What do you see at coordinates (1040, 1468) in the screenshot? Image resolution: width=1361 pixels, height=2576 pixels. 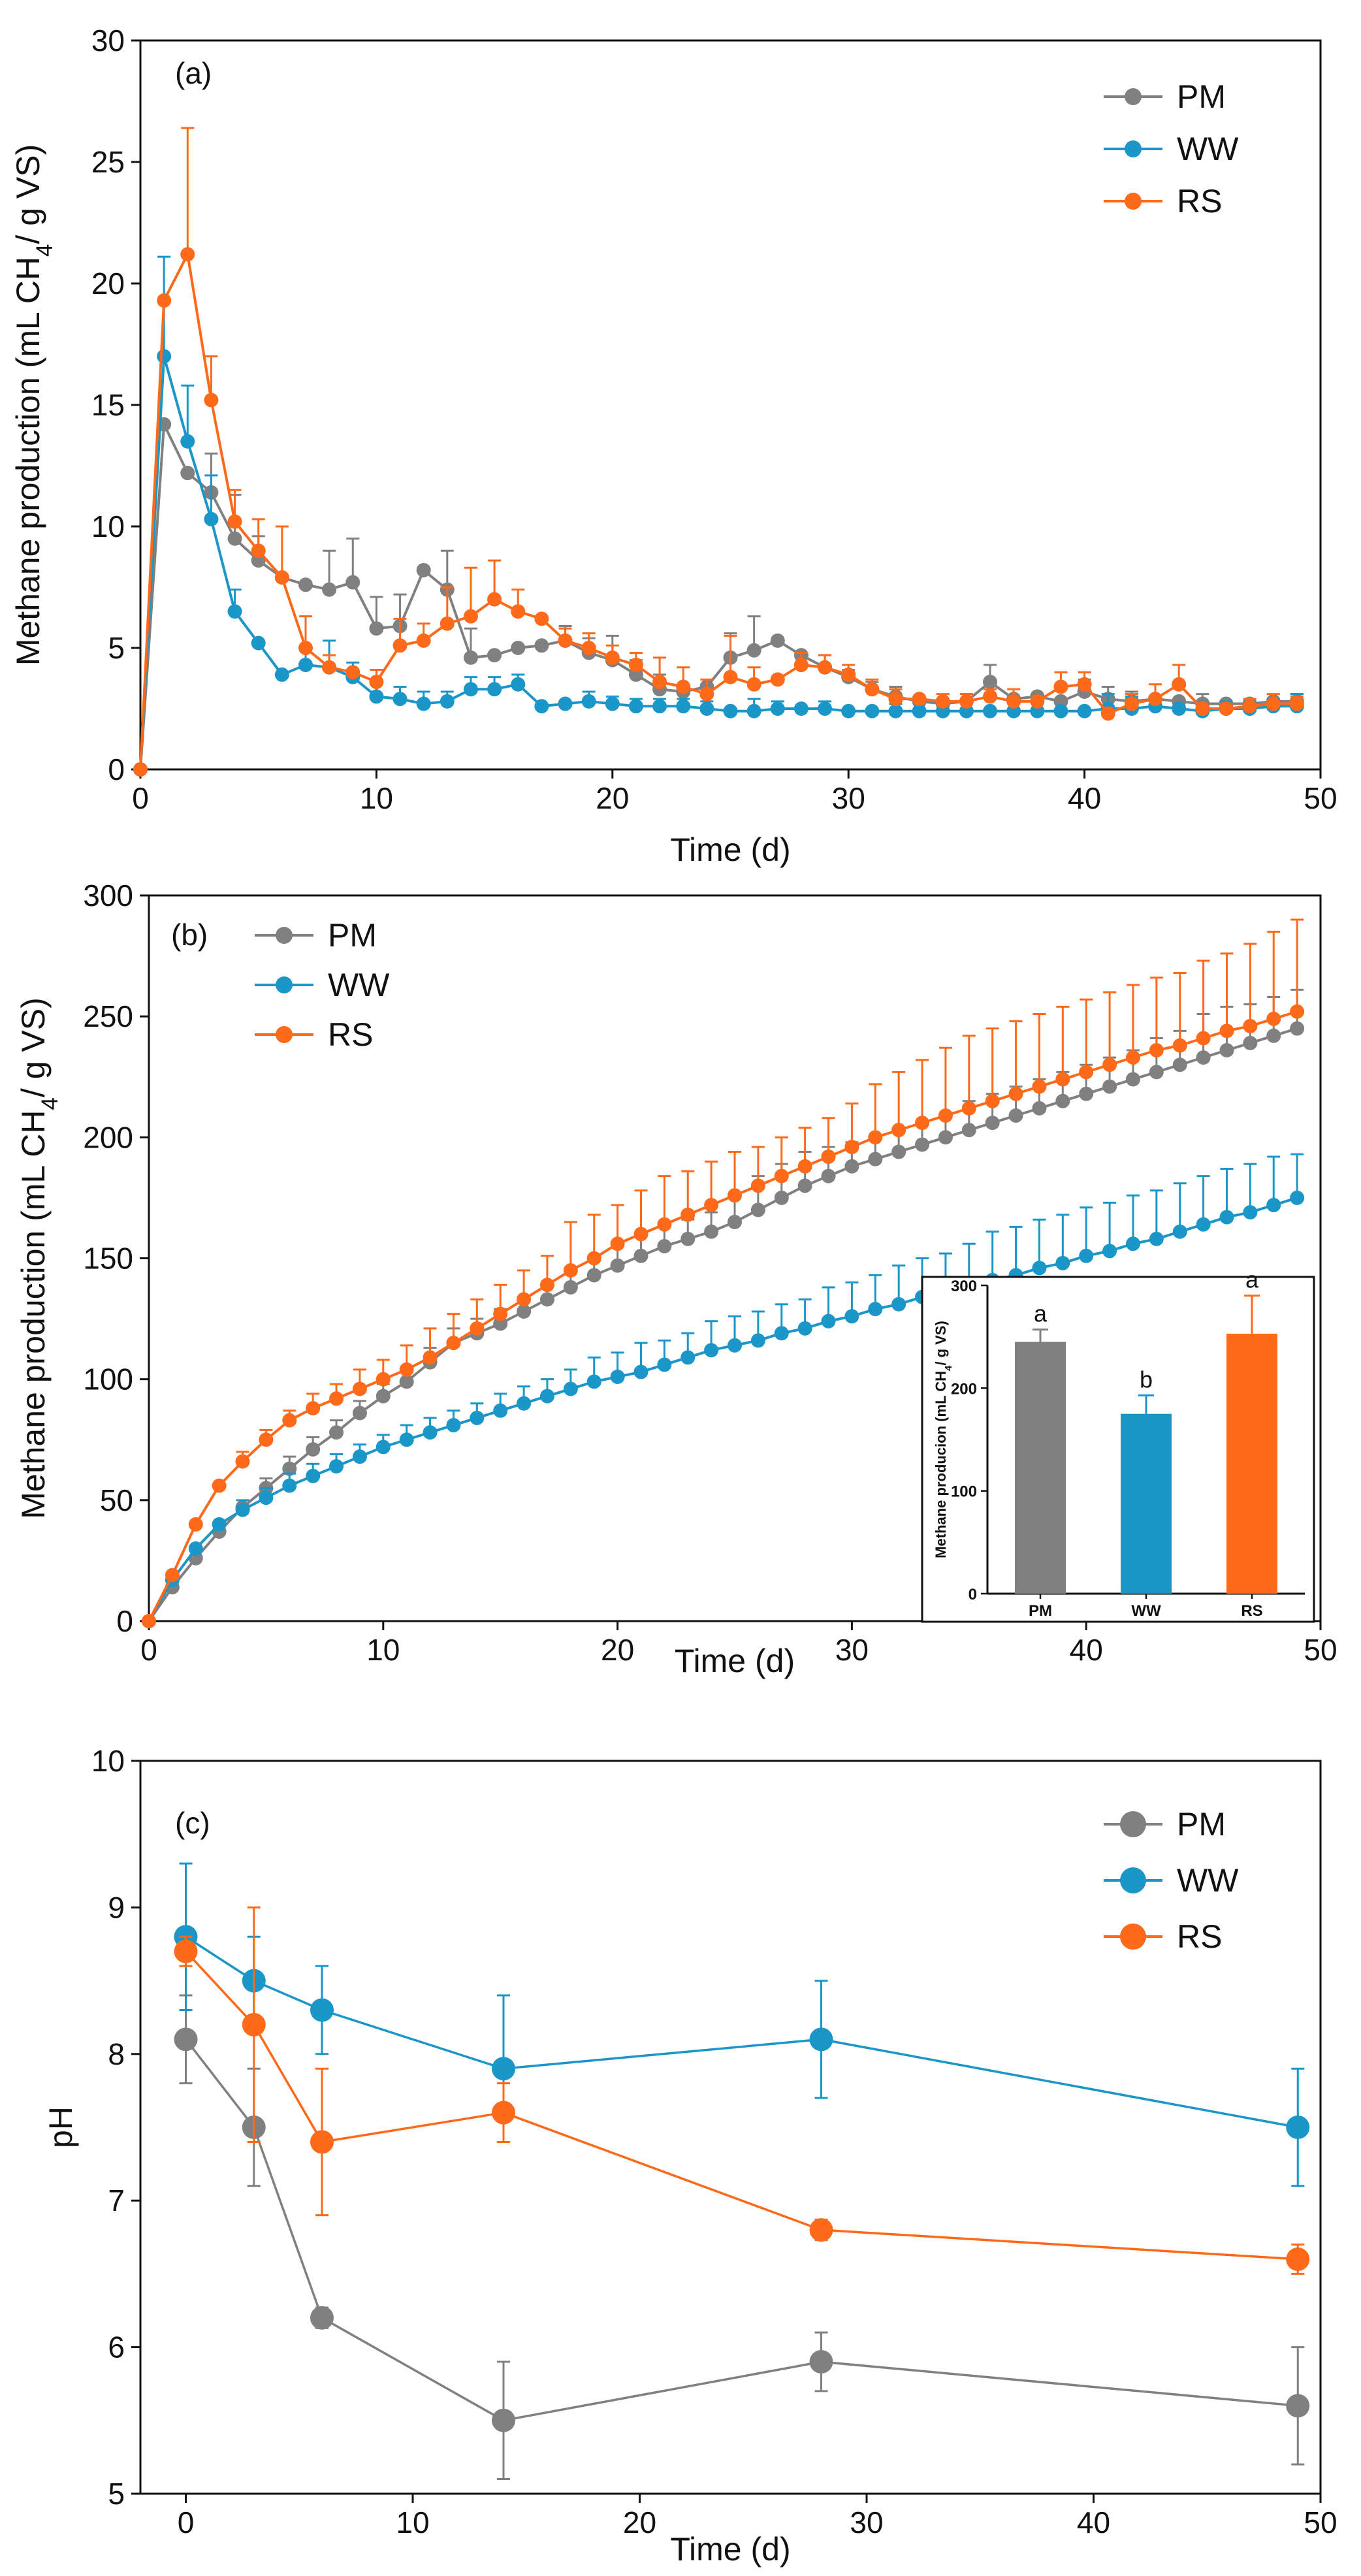 I see `inset-bar-PM` at bounding box center [1040, 1468].